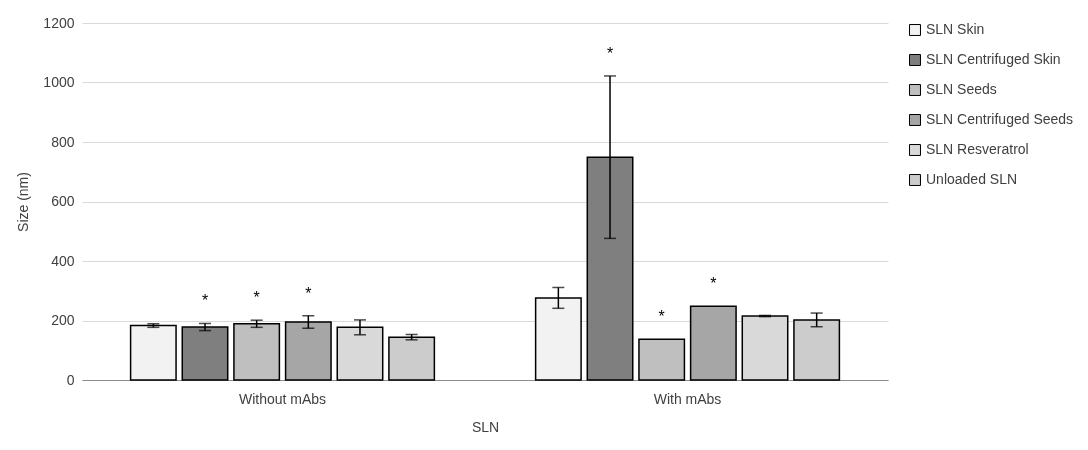 This screenshot has height=450, width=1088. Describe the element at coordinates (961, 89) in the screenshot. I see `legend-label: SLN Seeds` at that location.